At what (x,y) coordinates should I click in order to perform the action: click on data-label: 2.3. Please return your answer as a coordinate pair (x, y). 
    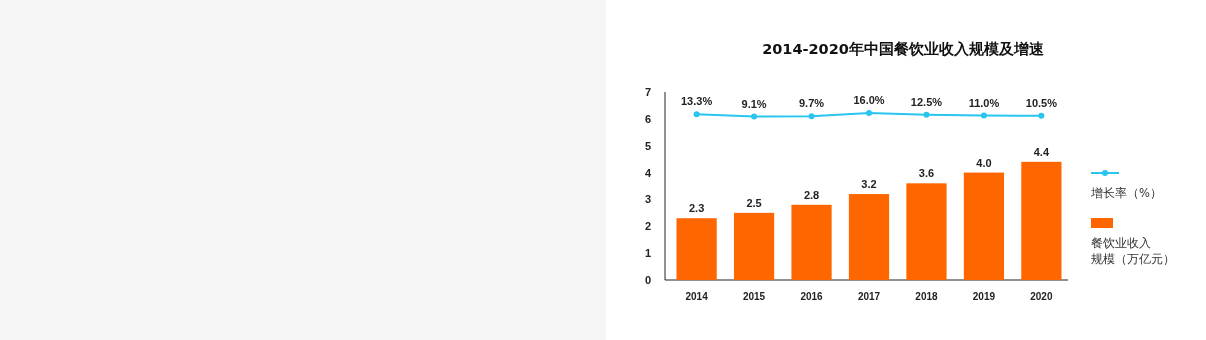
    Looking at the image, I should click on (696, 208).